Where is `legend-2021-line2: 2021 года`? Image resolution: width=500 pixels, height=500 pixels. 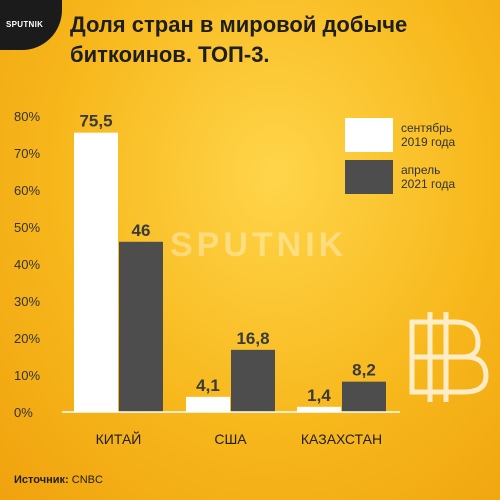
legend-2021-line2: 2021 года is located at coordinates (428, 184).